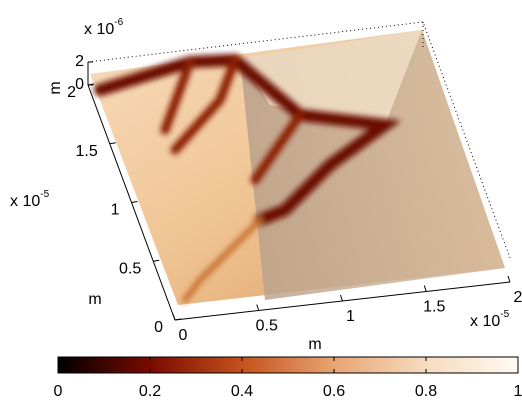  I want to click on y-tick-label: 1.5, so click(87, 151).